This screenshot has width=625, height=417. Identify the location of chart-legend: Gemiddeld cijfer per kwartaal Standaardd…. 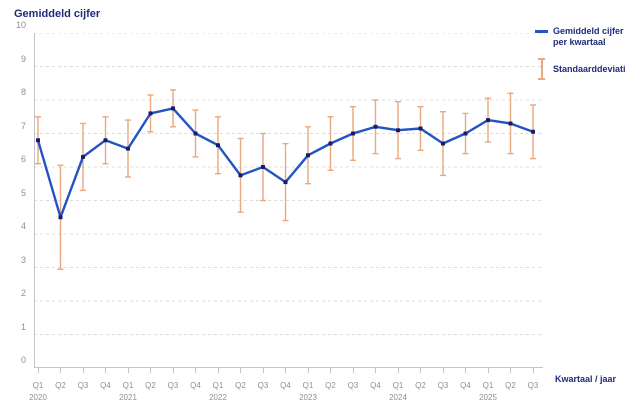
(580, 53).